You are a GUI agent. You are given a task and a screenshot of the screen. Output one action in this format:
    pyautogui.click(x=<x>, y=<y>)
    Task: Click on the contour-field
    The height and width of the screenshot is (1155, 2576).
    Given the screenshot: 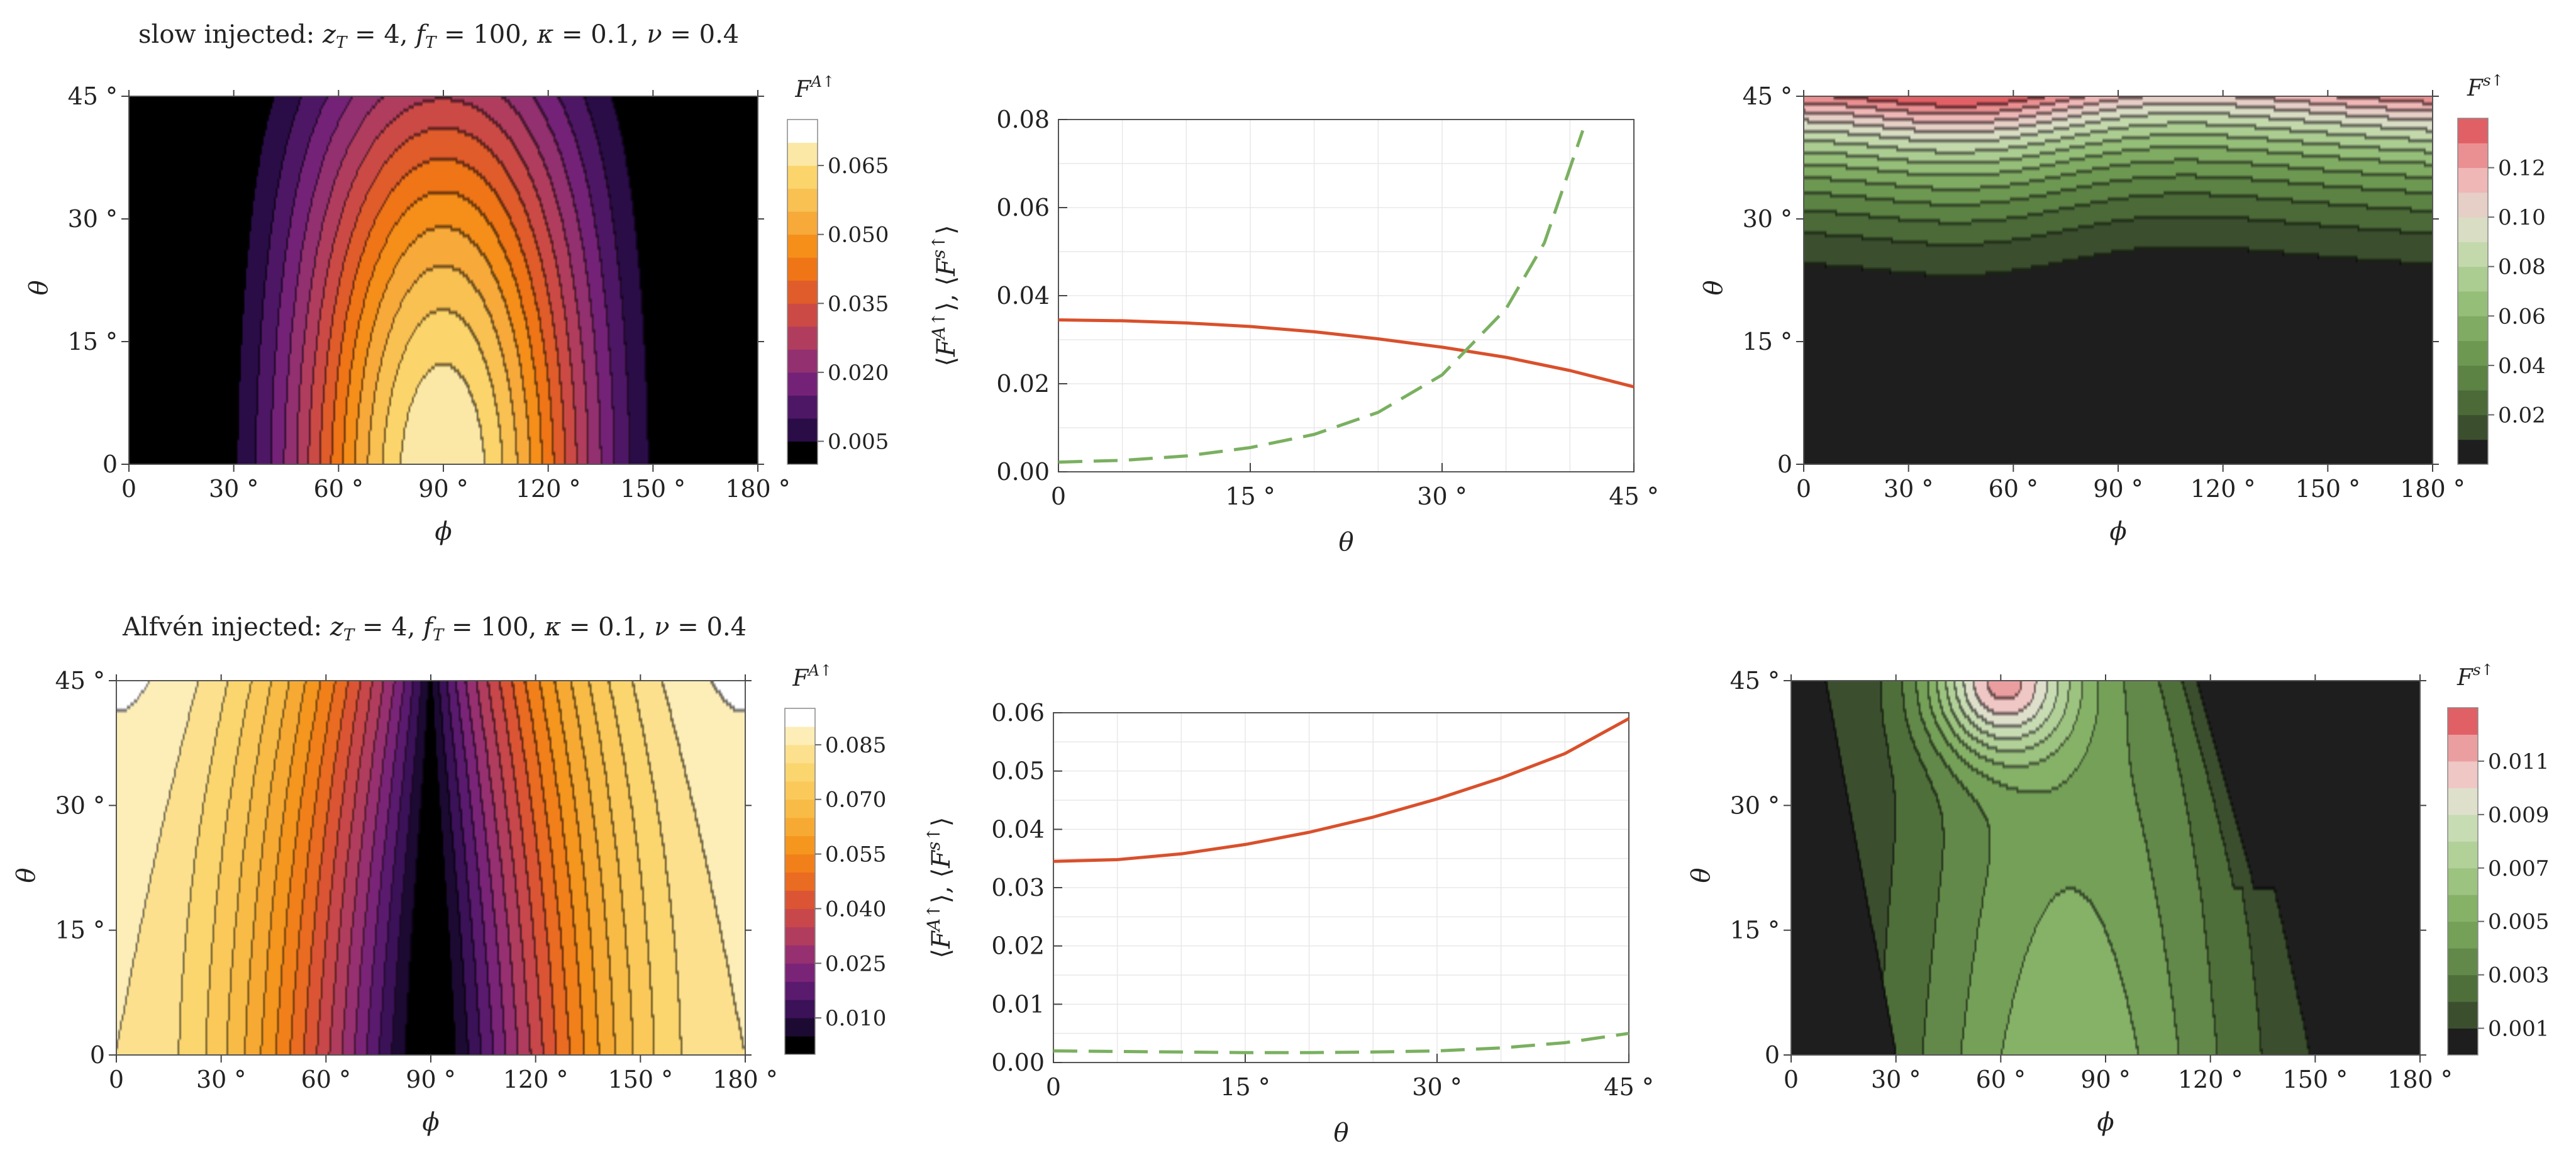 What is the action you would take?
    pyautogui.click(x=443, y=280)
    